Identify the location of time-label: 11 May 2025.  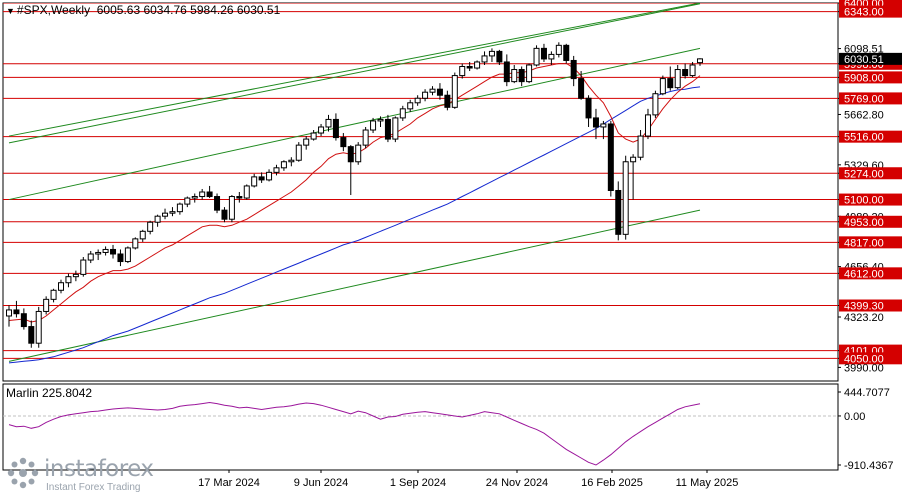
(707, 483).